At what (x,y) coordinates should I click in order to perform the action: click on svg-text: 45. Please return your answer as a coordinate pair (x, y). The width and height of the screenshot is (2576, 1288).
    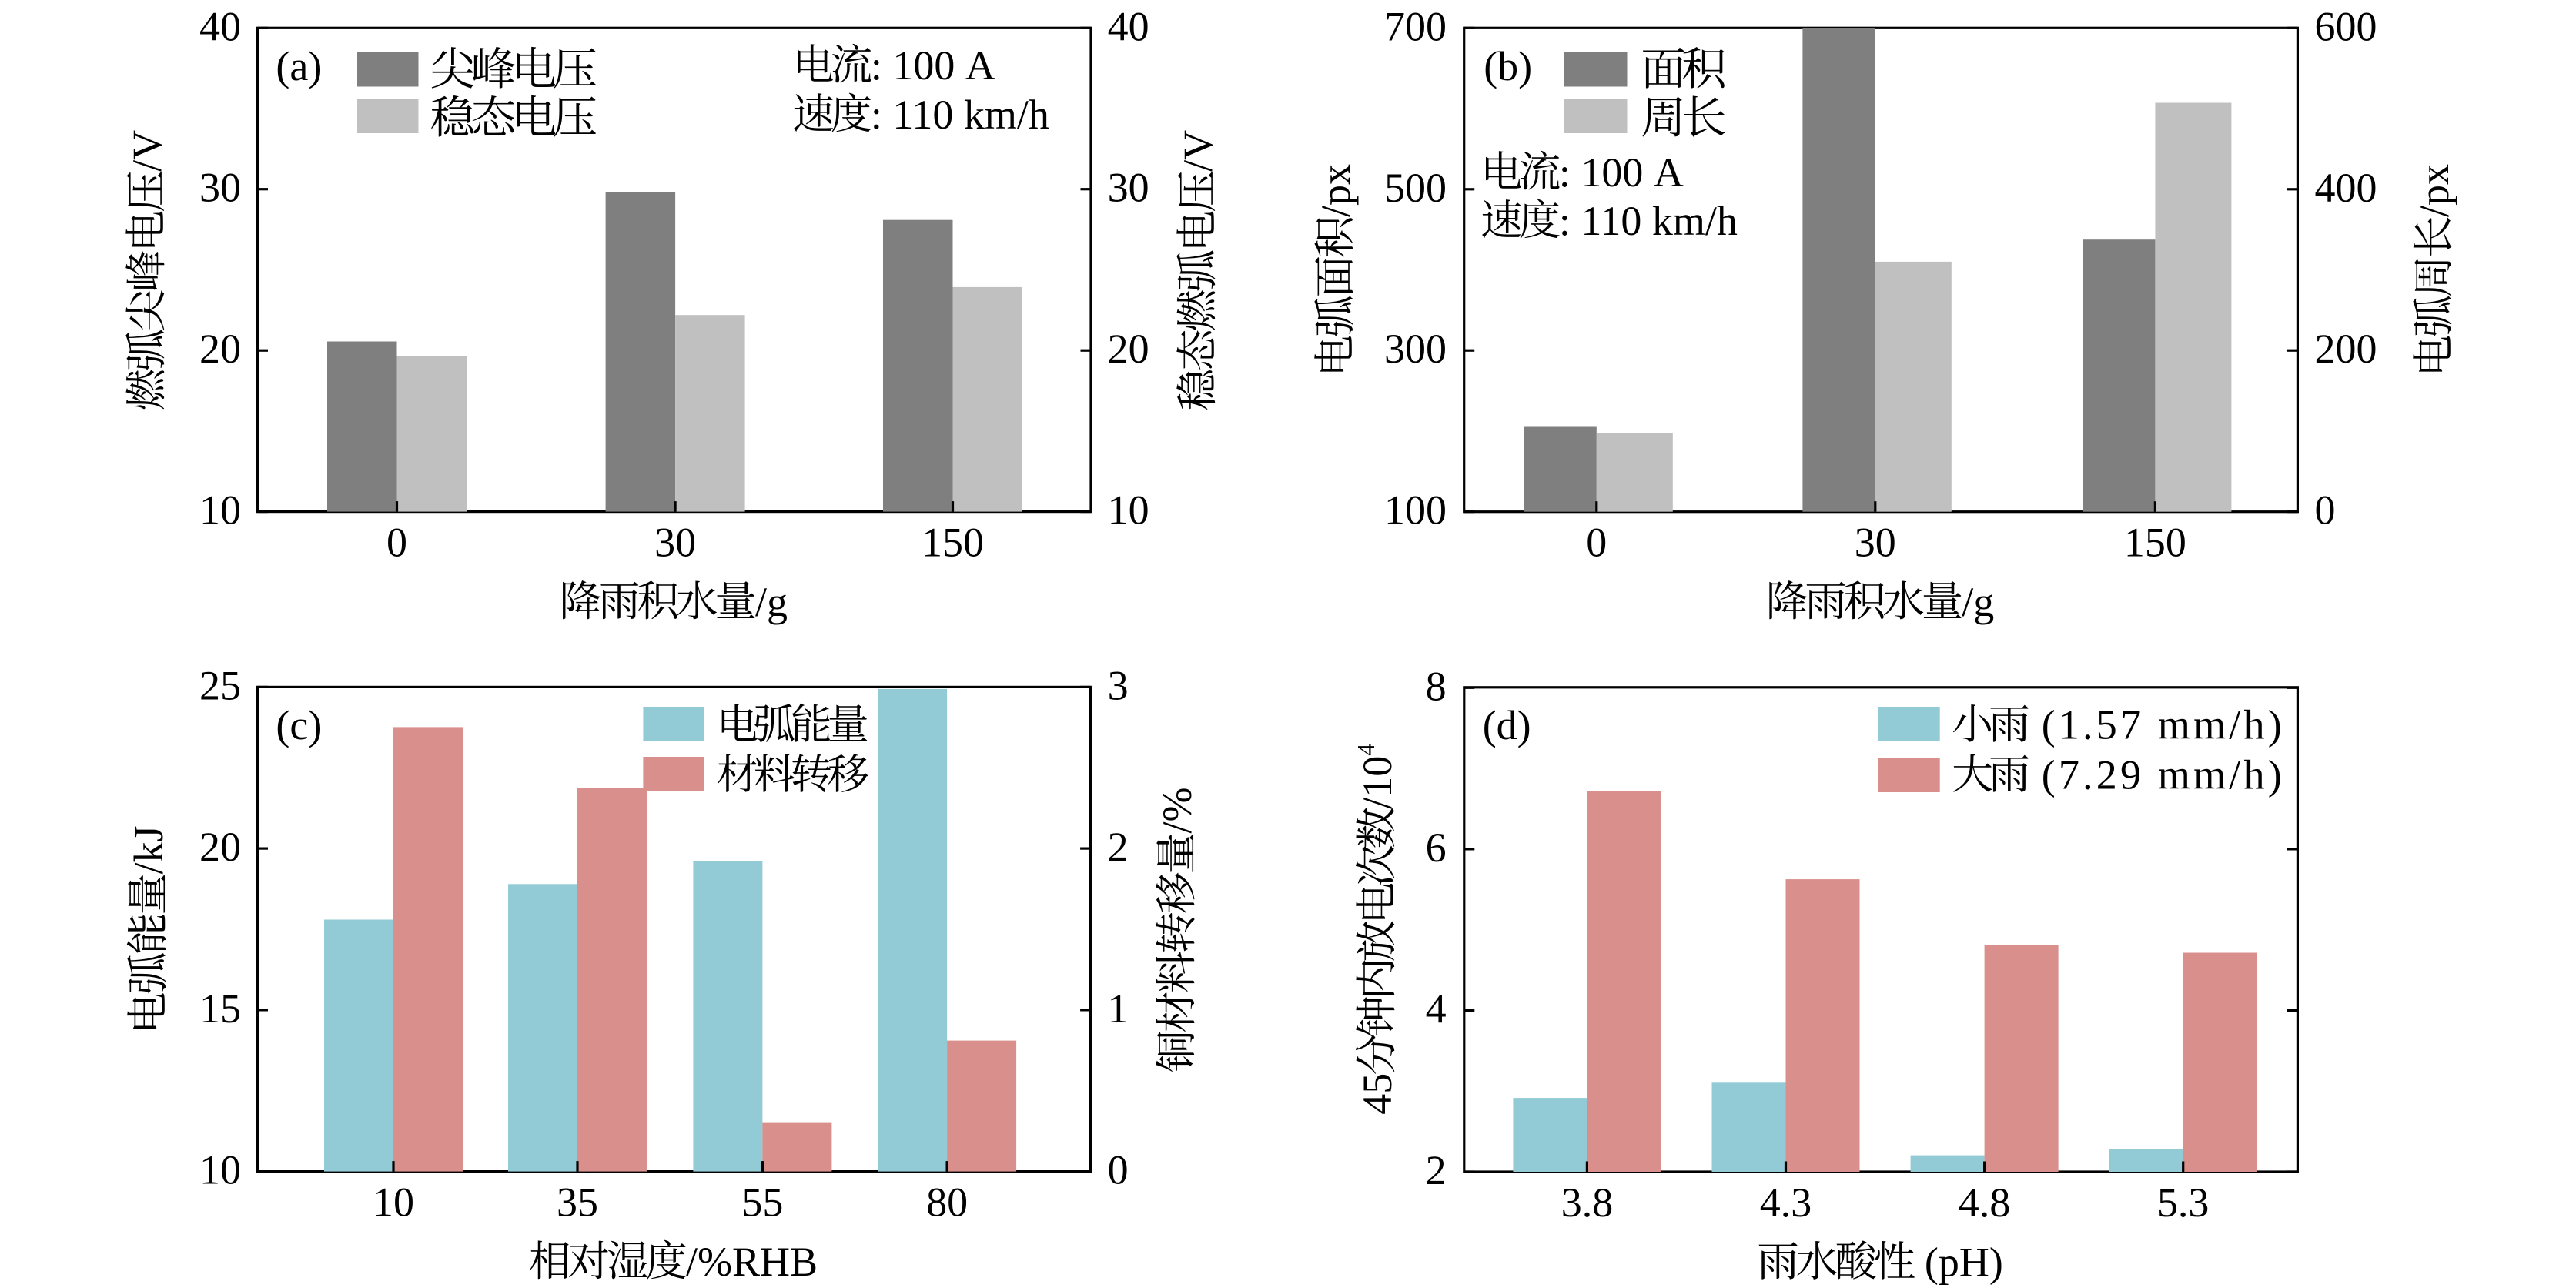
    Looking at the image, I should click on (1377, 1094).